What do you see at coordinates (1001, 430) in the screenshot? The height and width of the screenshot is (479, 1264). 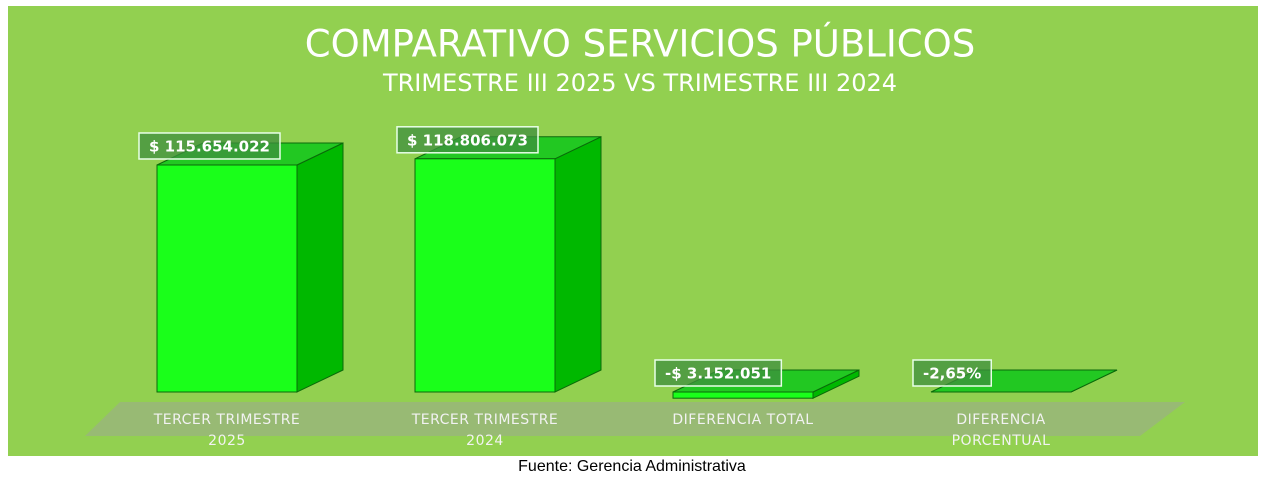 I see `x-tick-label: DIFERENCIA PORCENTUAL` at bounding box center [1001, 430].